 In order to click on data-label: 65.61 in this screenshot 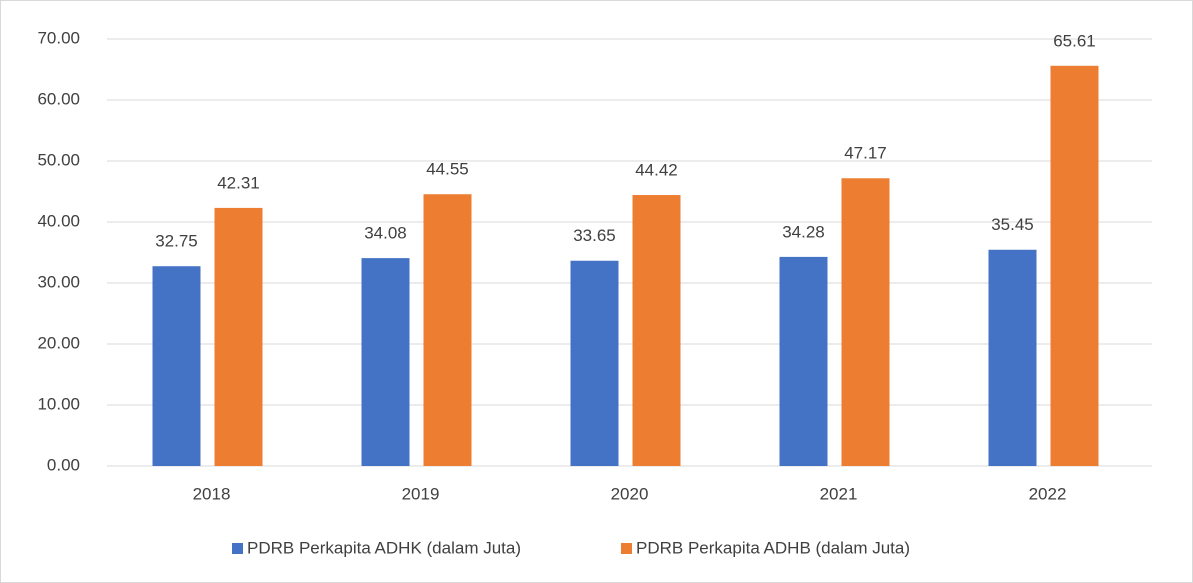, I will do `click(1074, 40)`.